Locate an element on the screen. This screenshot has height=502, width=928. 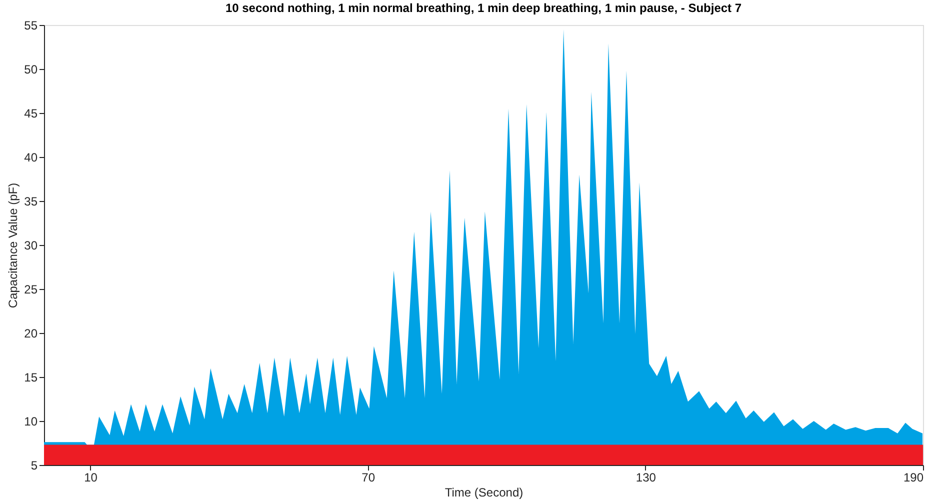
chart-title: 10 second nothing, 1 min normal breathing, 1 min deep breathing, 1 min pause, - Subject 7 is located at coordinates (483, 8).